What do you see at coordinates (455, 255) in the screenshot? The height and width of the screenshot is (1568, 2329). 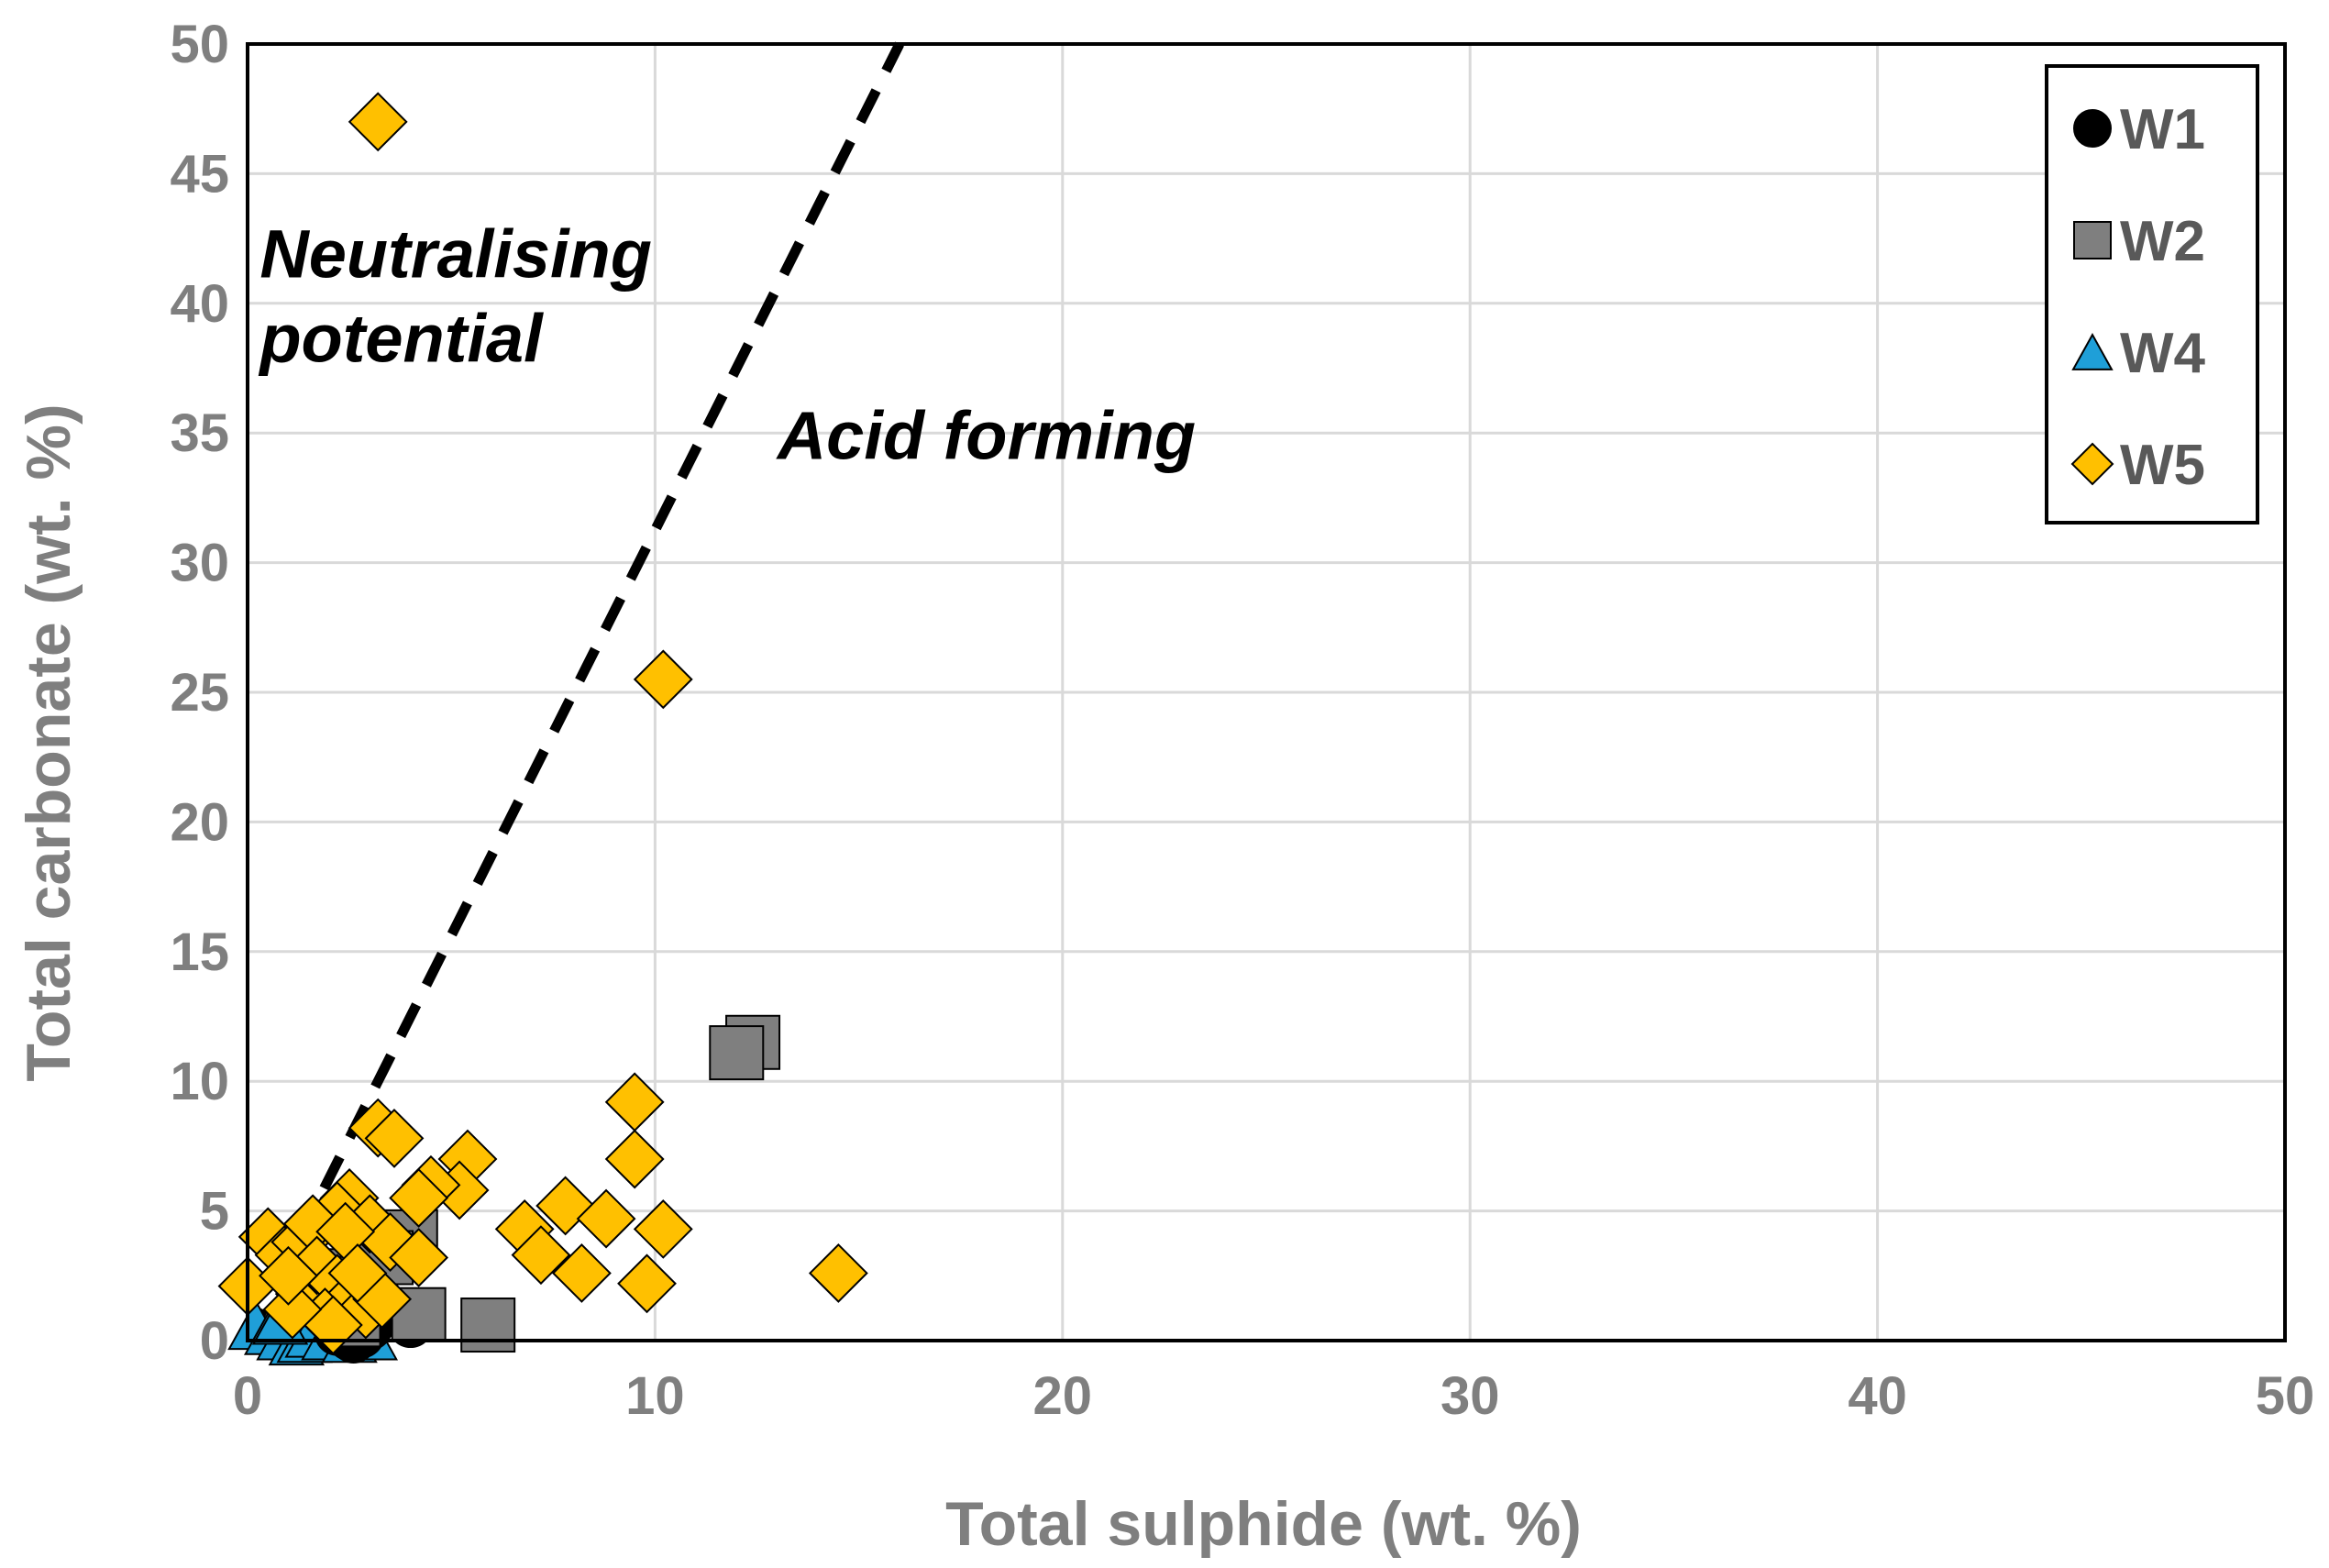 I see `annotation-text-0: Neutralising` at bounding box center [455, 255].